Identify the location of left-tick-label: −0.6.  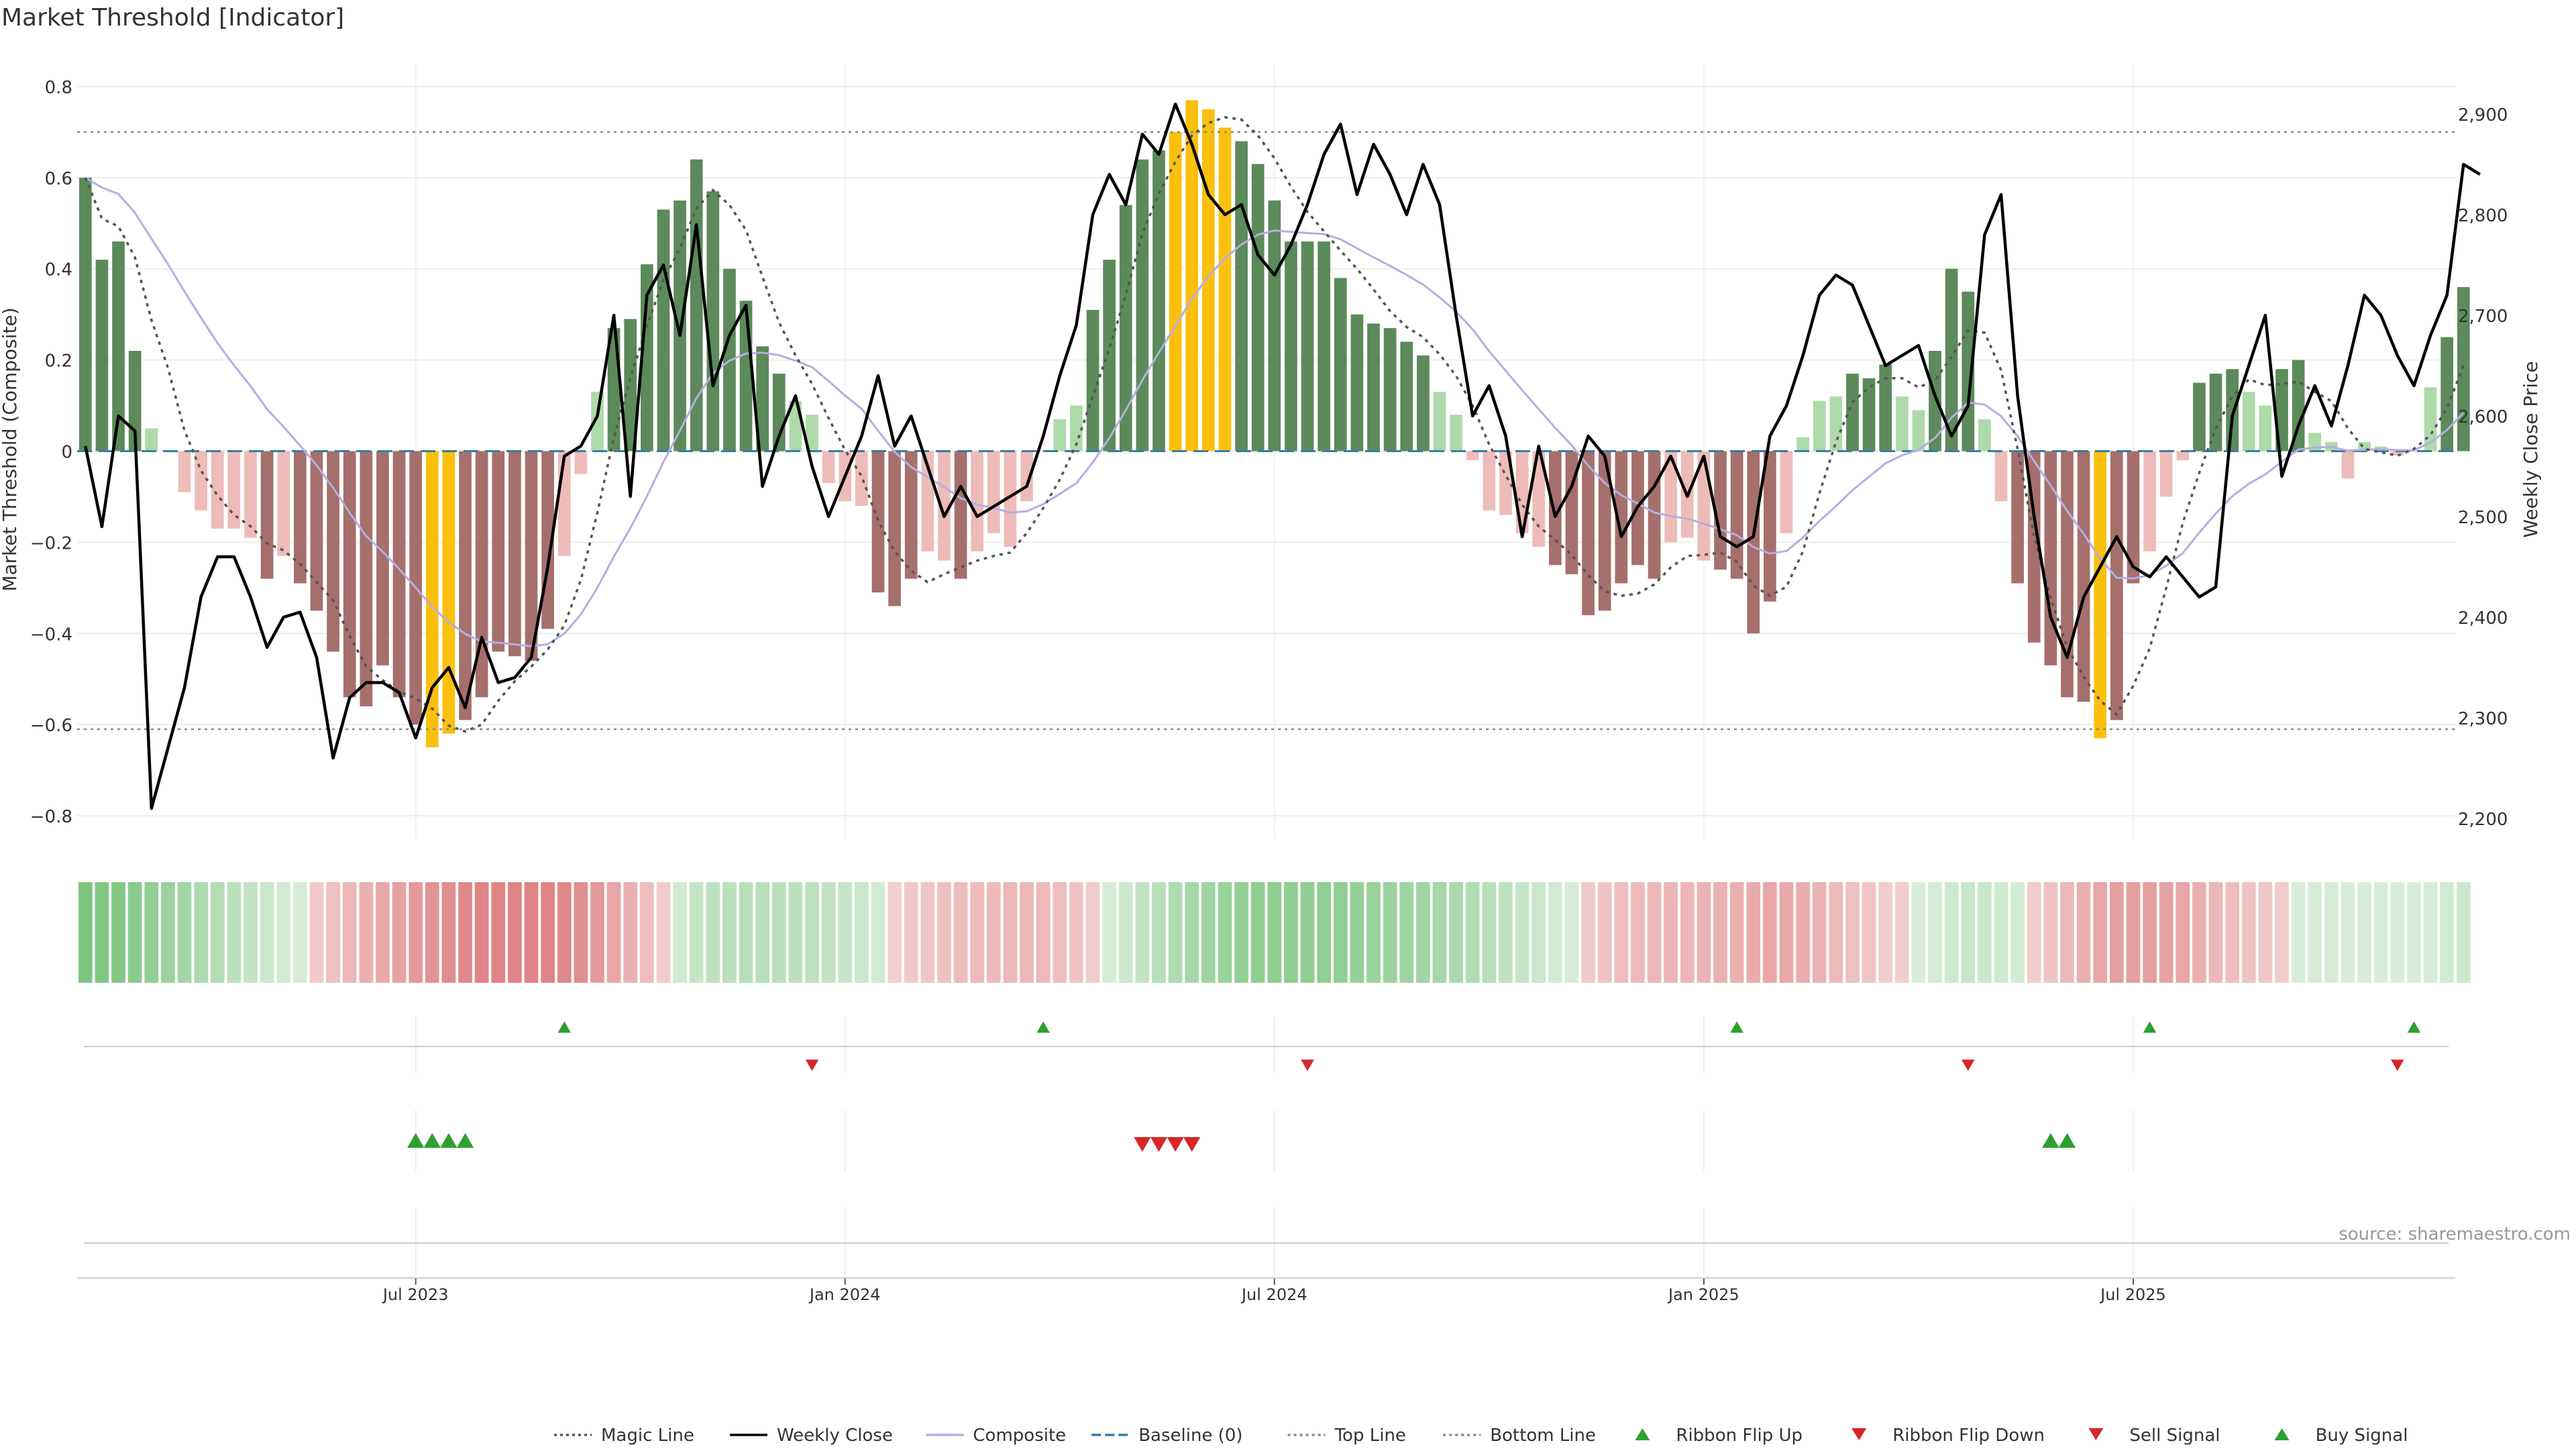
(51, 726).